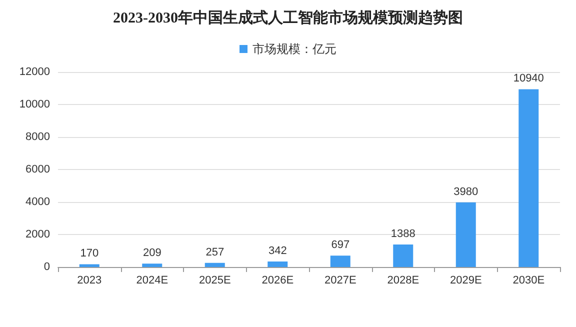 This screenshot has width=576, height=327. Describe the element at coordinates (528, 78) in the screenshot. I see `data-label: 10940` at that location.